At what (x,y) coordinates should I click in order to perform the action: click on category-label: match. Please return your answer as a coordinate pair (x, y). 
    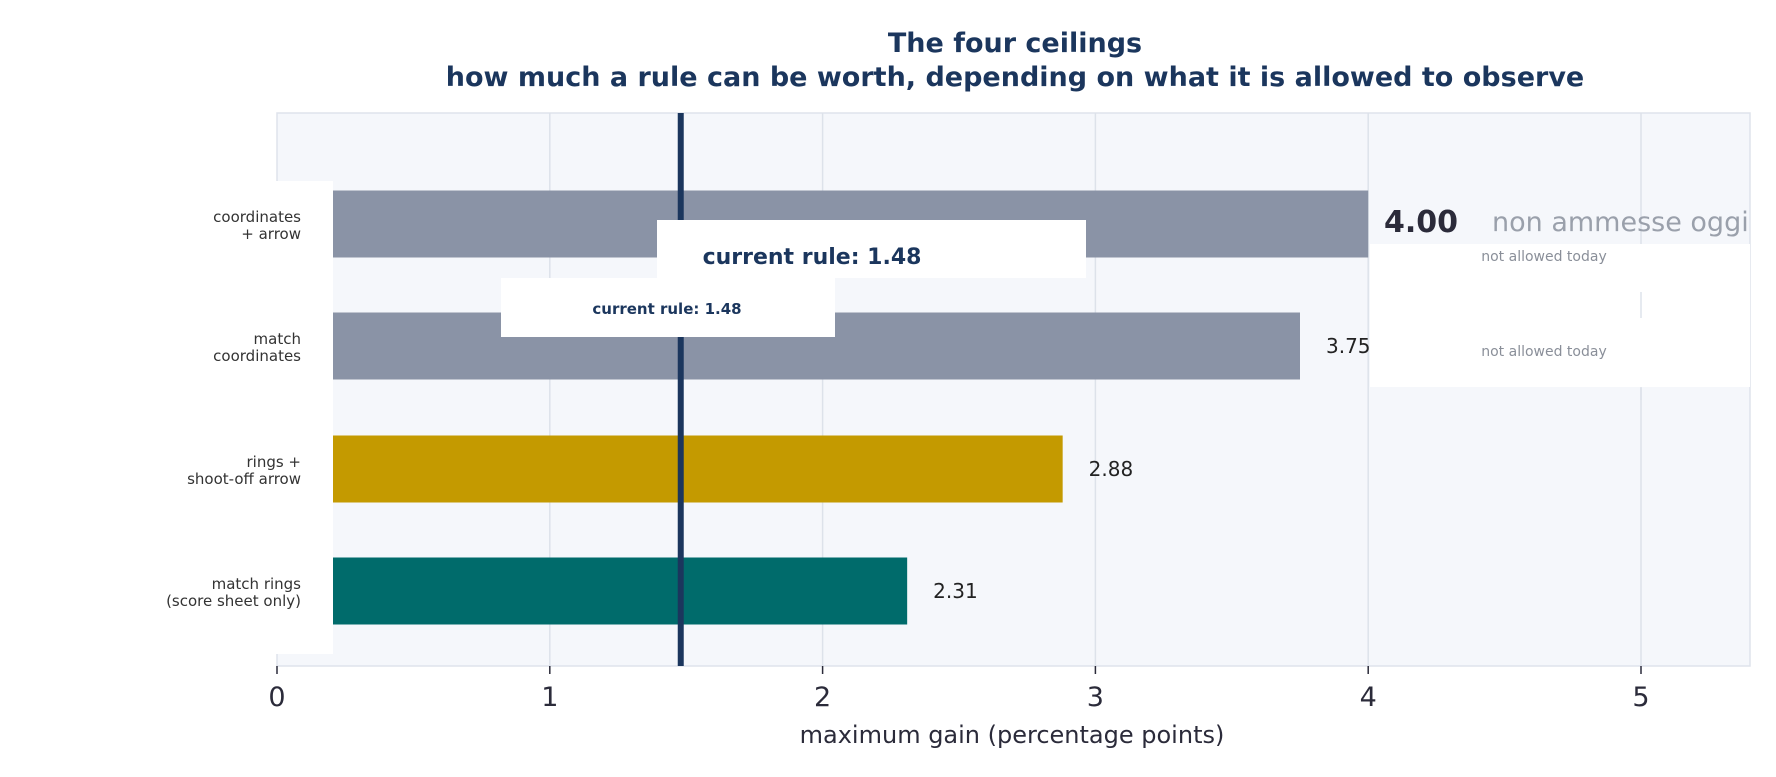
    Looking at the image, I should click on (277, 339).